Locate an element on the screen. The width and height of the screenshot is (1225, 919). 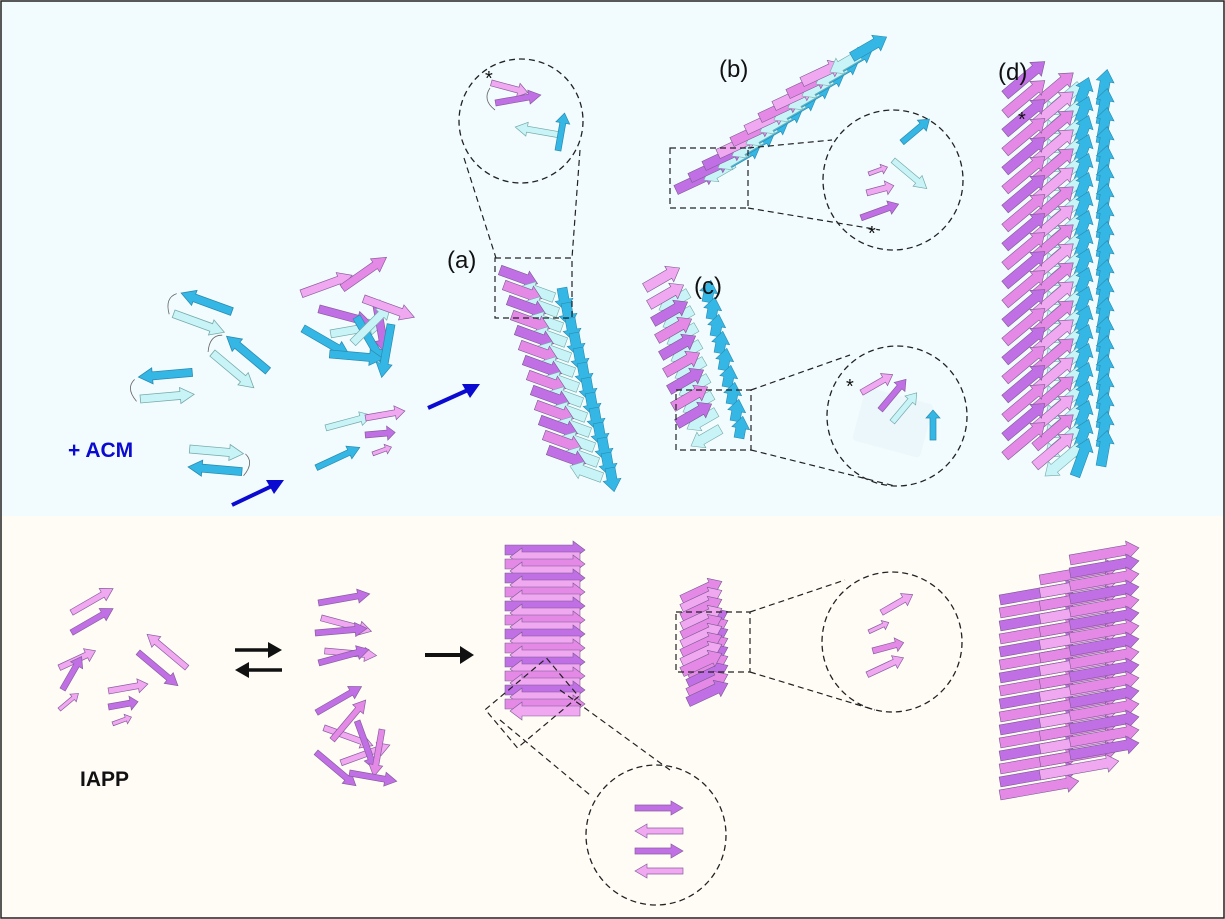
zoom-b is located at coordinates (816, 180).